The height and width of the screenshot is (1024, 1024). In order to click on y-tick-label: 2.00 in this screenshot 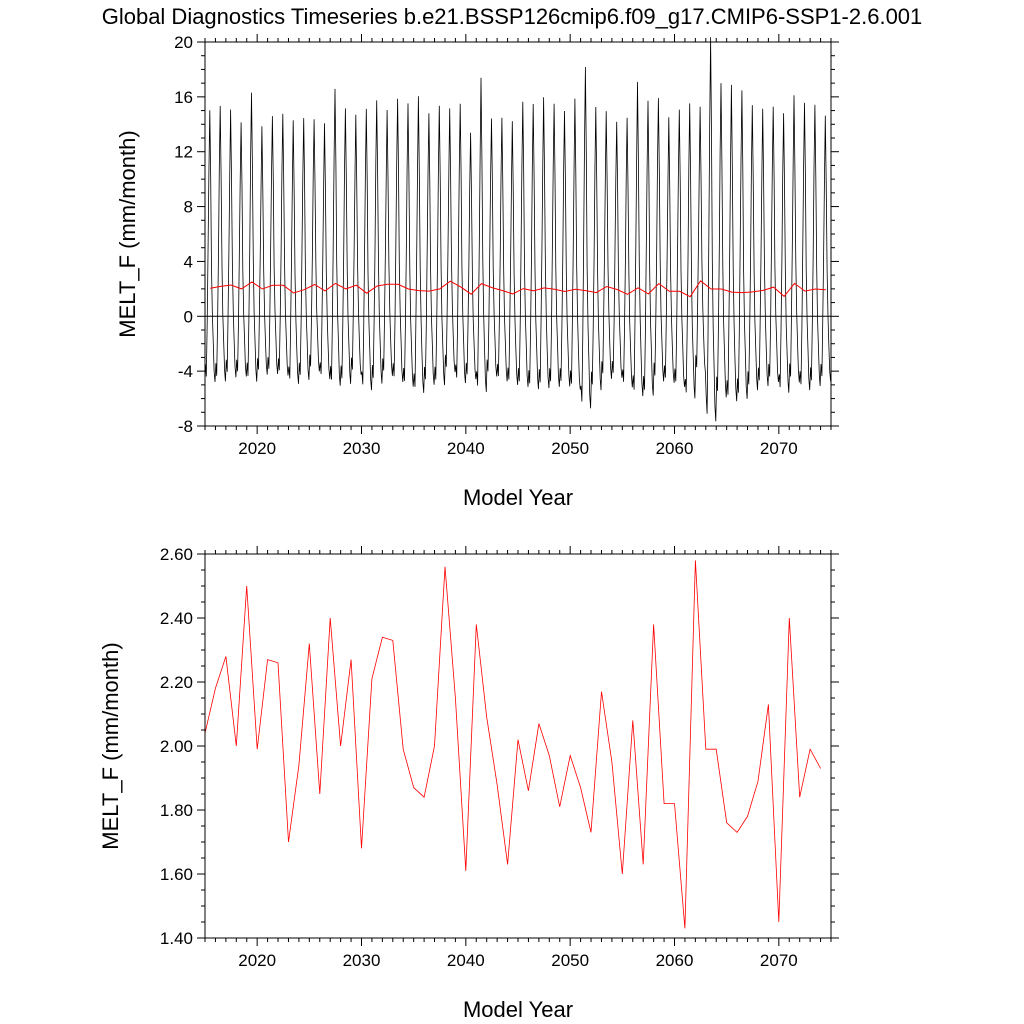, I will do `click(176, 746)`.